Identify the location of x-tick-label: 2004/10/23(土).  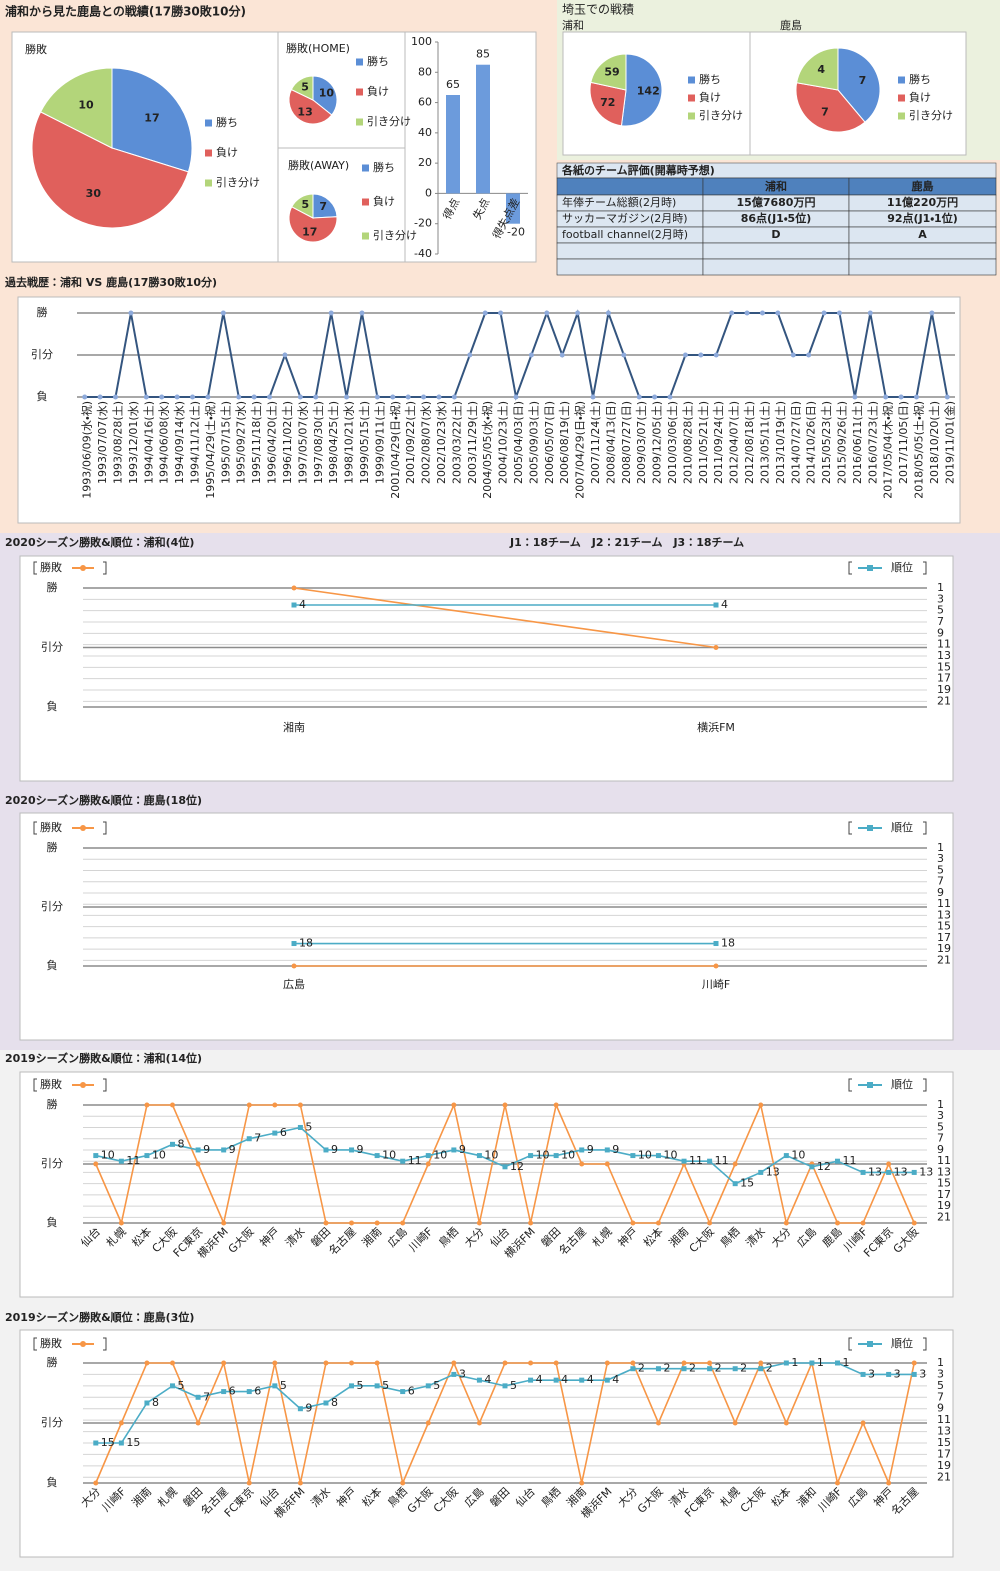
(503, 442).